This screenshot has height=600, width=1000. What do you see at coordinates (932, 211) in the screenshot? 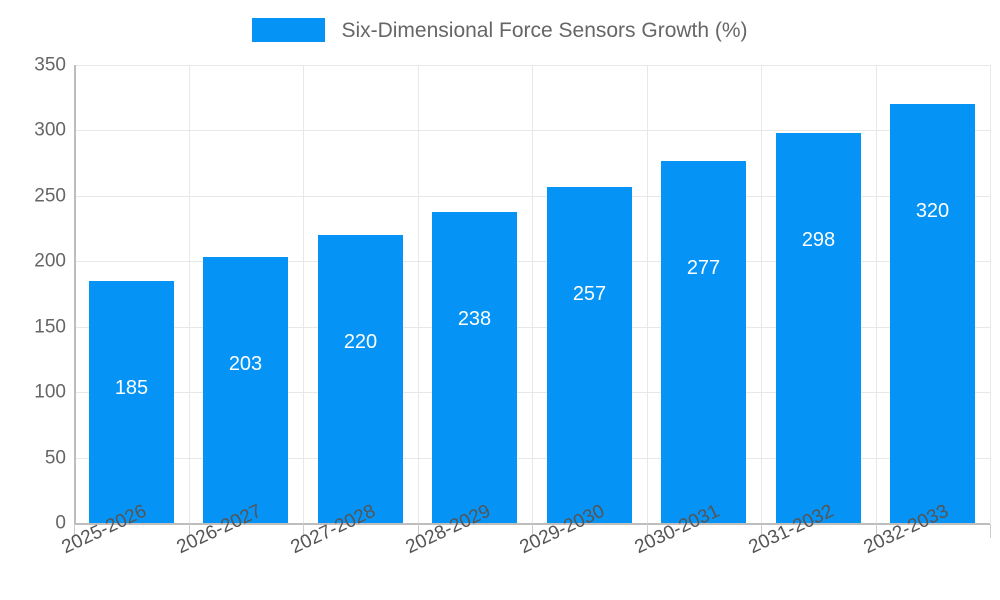
I see `bar-value-label: 320` at bounding box center [932, 211].